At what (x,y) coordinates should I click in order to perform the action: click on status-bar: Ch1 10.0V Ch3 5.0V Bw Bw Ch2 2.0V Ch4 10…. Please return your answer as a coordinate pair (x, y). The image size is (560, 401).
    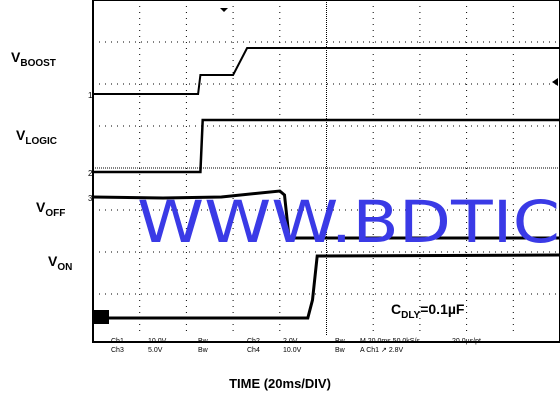
    Looking at the image, I should click on (296, 346).